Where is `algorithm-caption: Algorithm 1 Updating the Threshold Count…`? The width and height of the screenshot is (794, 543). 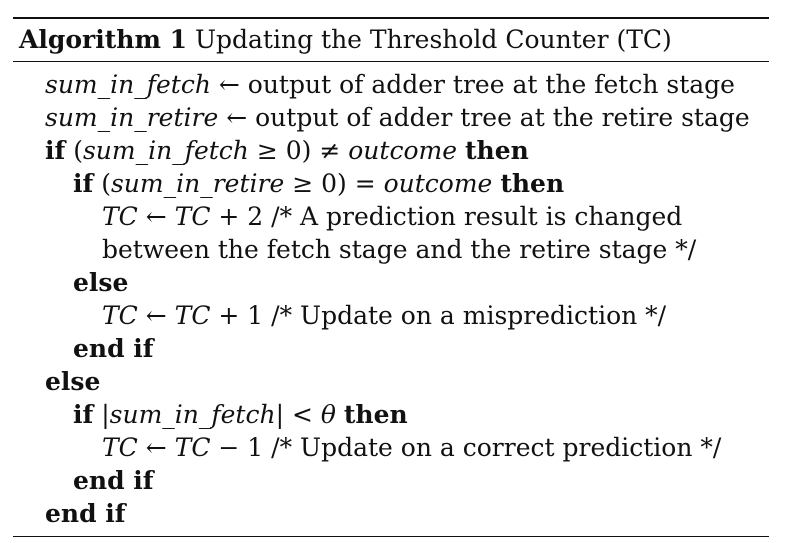
algorithm-caption: Algorithm 1 Updating the Threshold Count… is located at coordinates (391, 40).